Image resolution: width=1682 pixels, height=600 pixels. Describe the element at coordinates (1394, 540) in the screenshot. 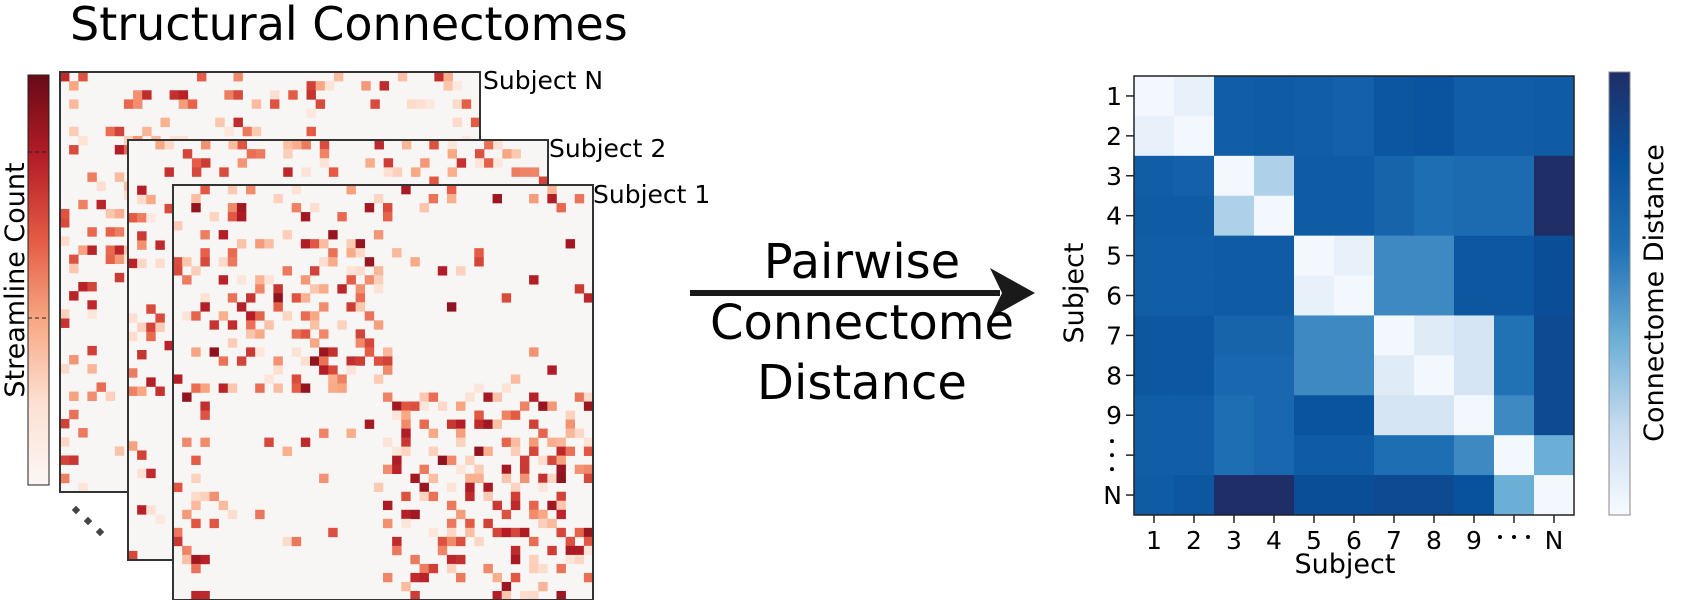

I see `heatmap-x-tick-label: 7` at that location.